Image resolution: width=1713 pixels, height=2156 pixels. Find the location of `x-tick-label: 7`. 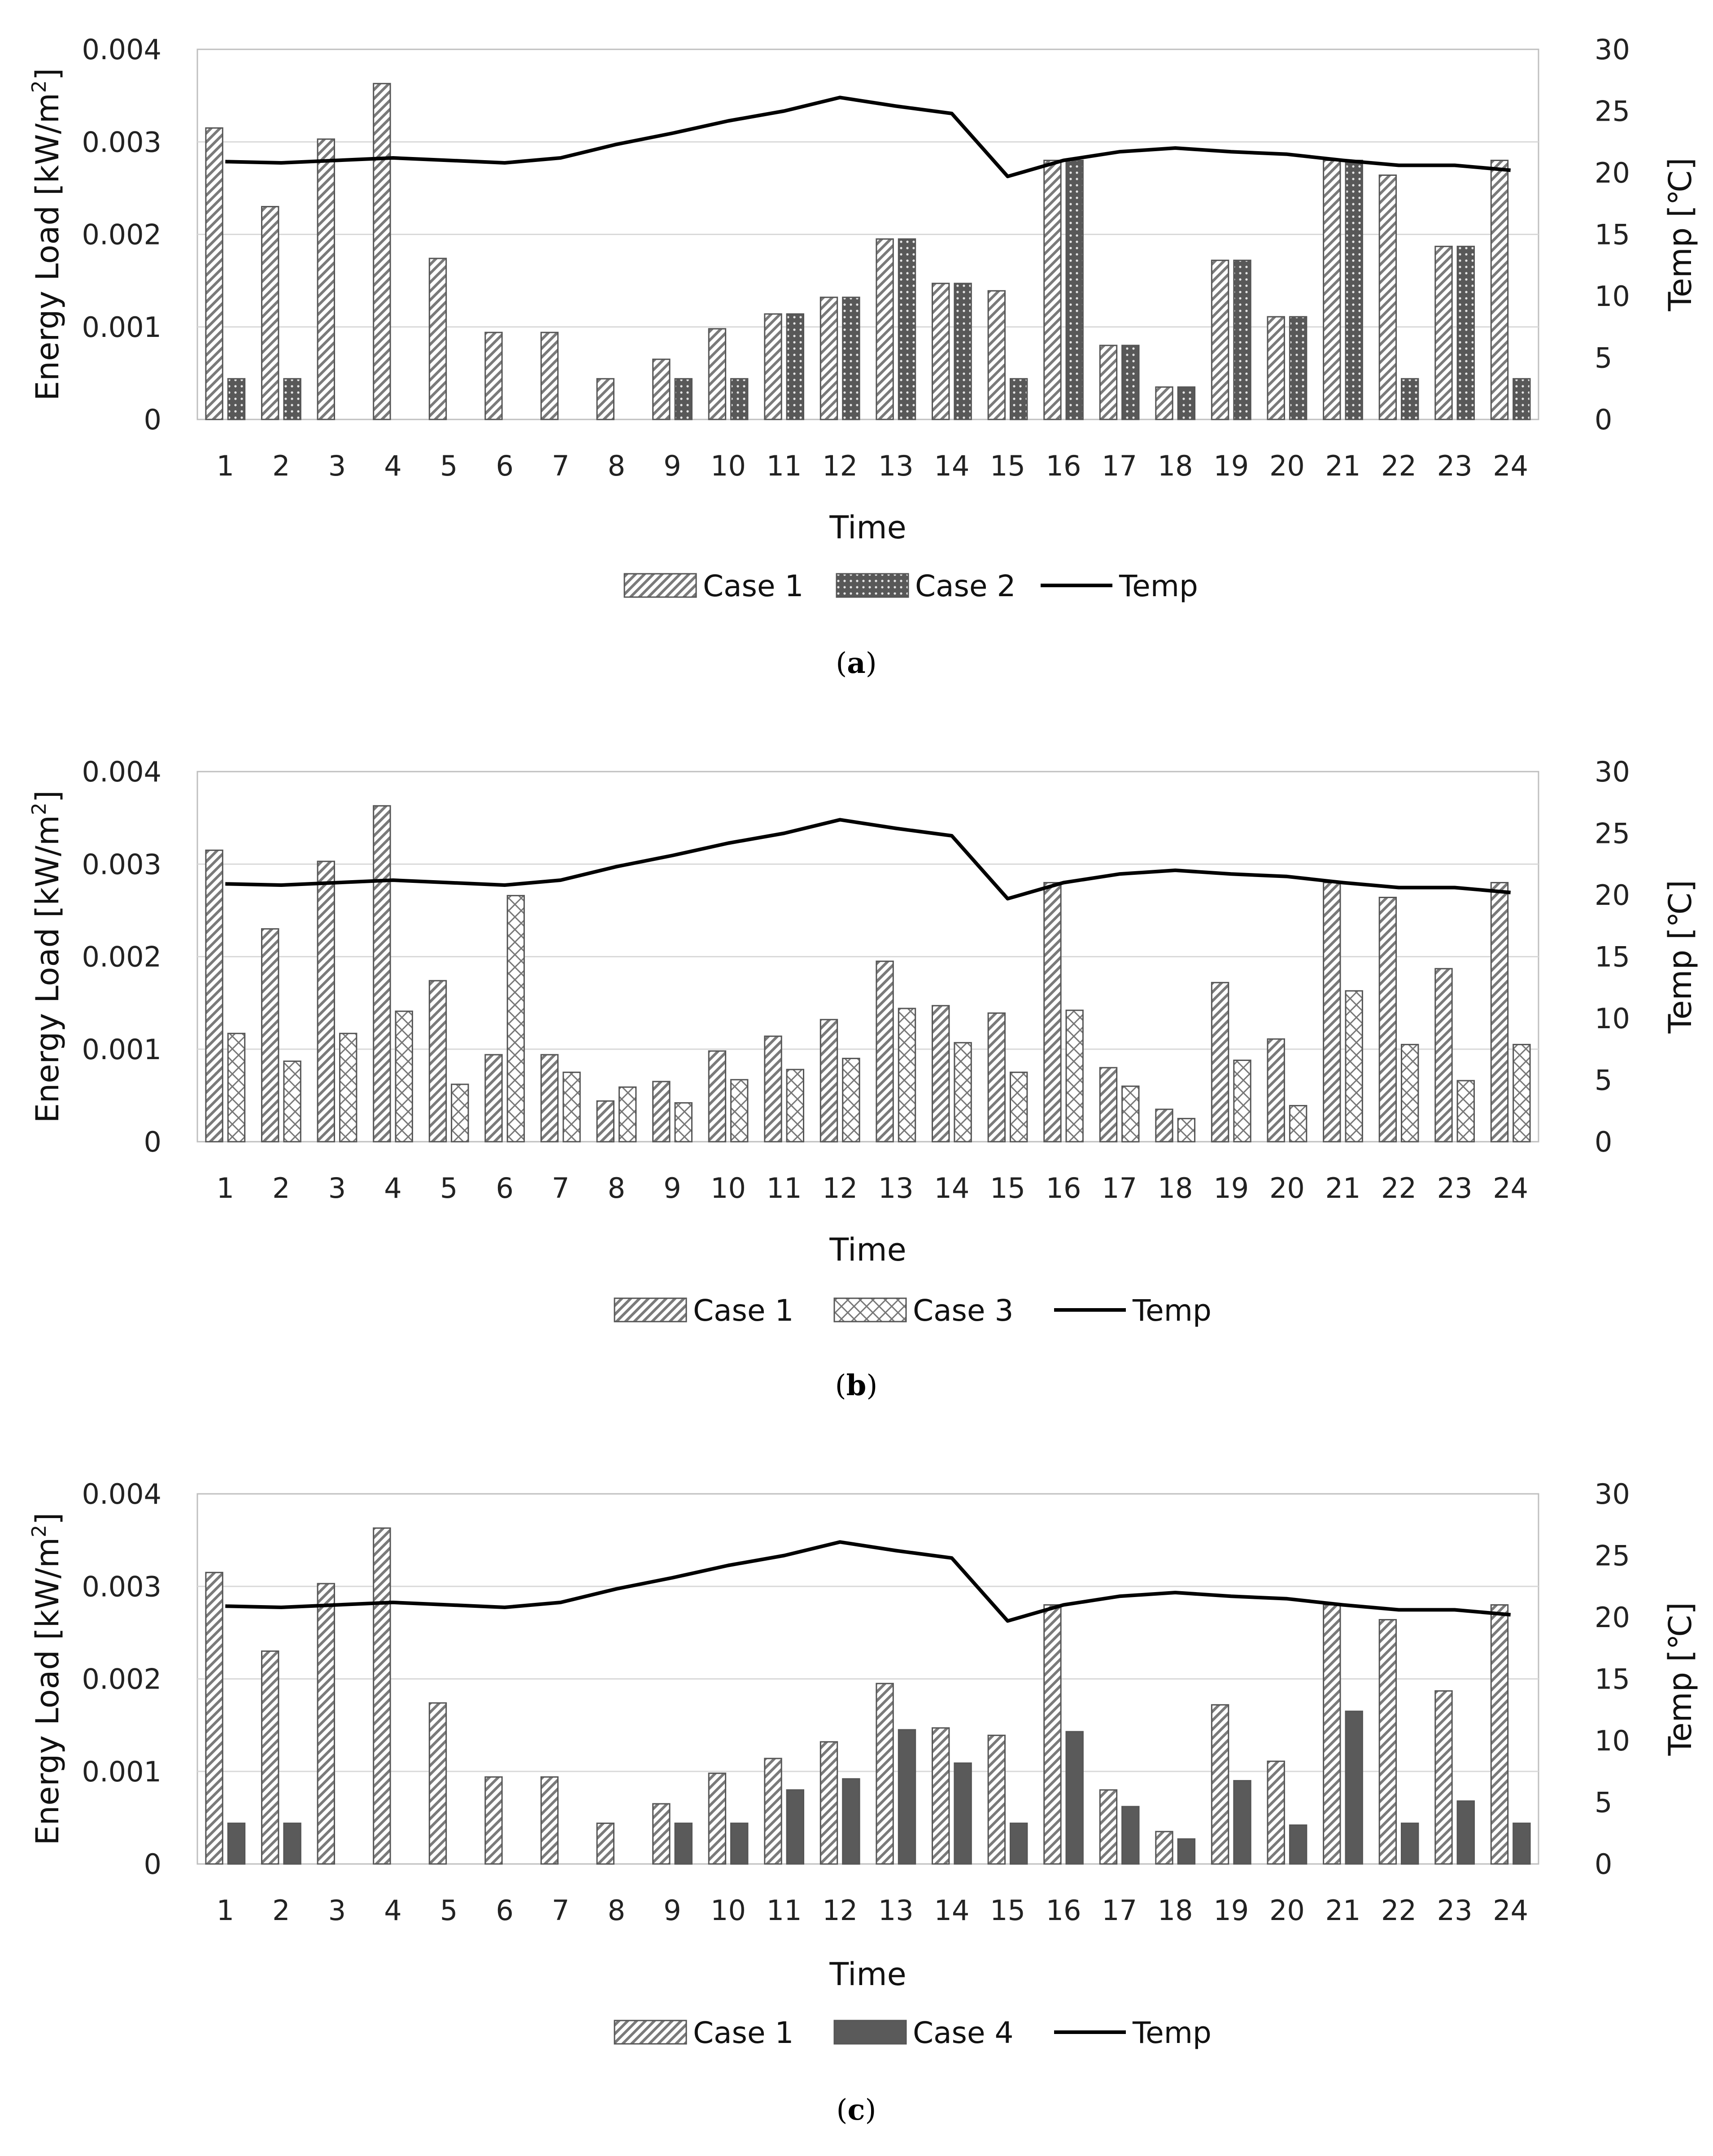

x-tick-label: 7 is located at coordinates (560, 1910).